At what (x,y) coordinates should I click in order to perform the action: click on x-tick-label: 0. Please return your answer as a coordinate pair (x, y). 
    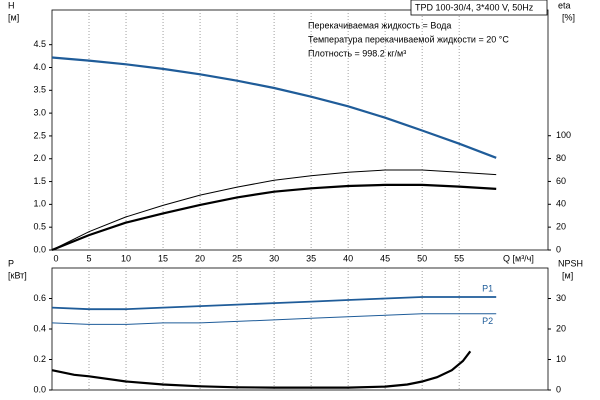
    Looking at the image, I should click on (55, 258).